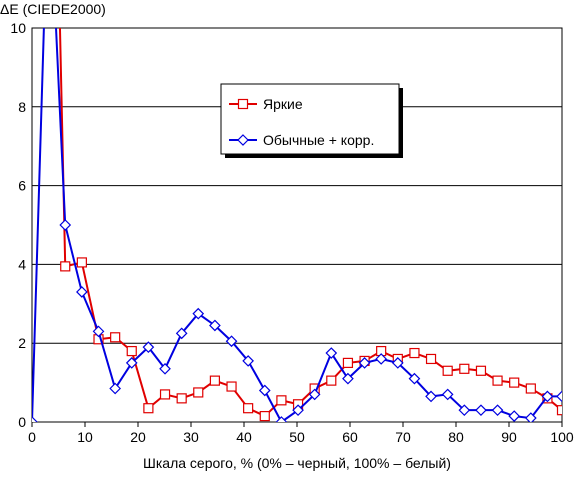 This screenshot has height=477, width=574. What do you see at coordinates (310, 119) in the screenshot?
I see `legend-box` at bounding box center [310, 119].